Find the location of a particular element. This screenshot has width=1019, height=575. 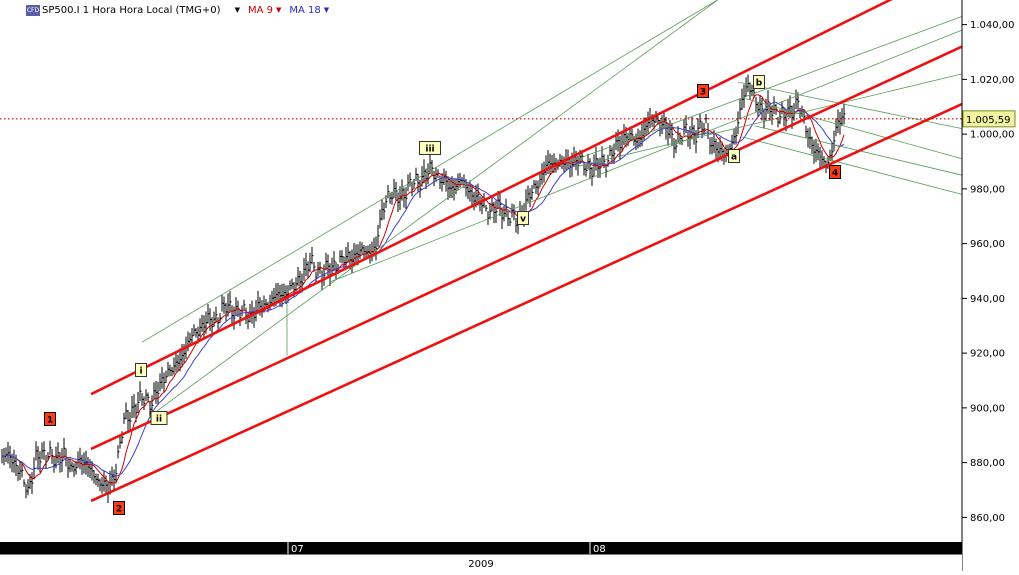

y-tick-label: 900,00 is located at coordinates (987, 408).